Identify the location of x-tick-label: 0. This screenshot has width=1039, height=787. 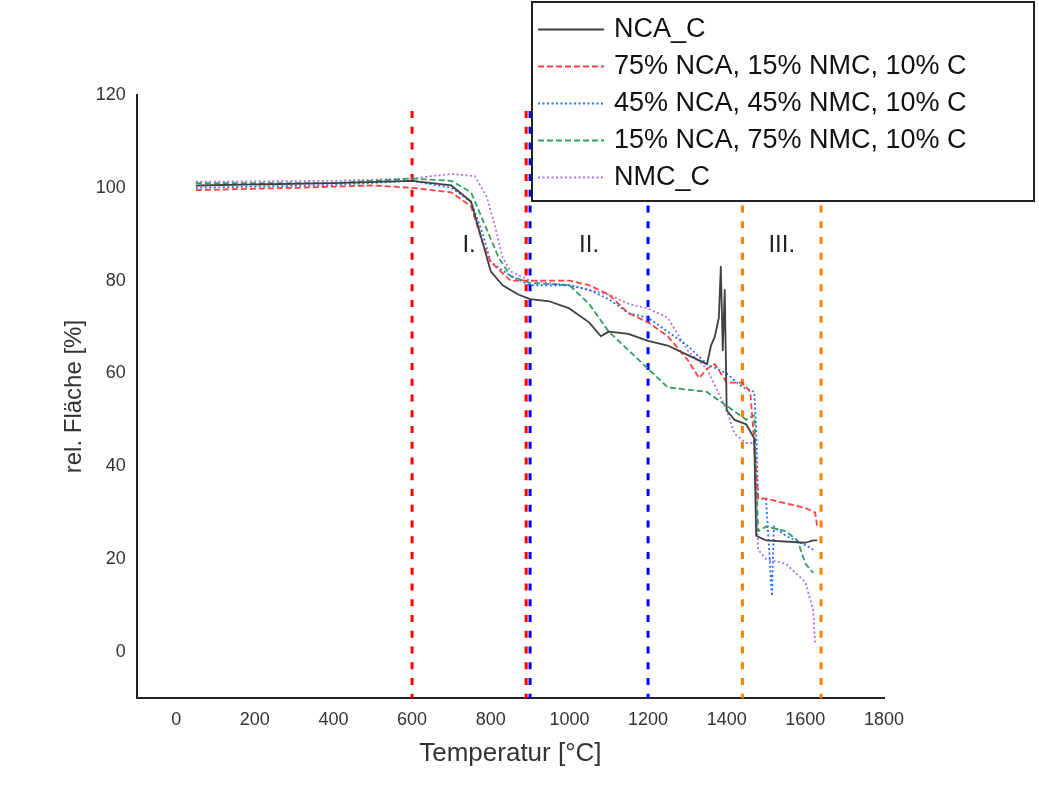
(176, 718).